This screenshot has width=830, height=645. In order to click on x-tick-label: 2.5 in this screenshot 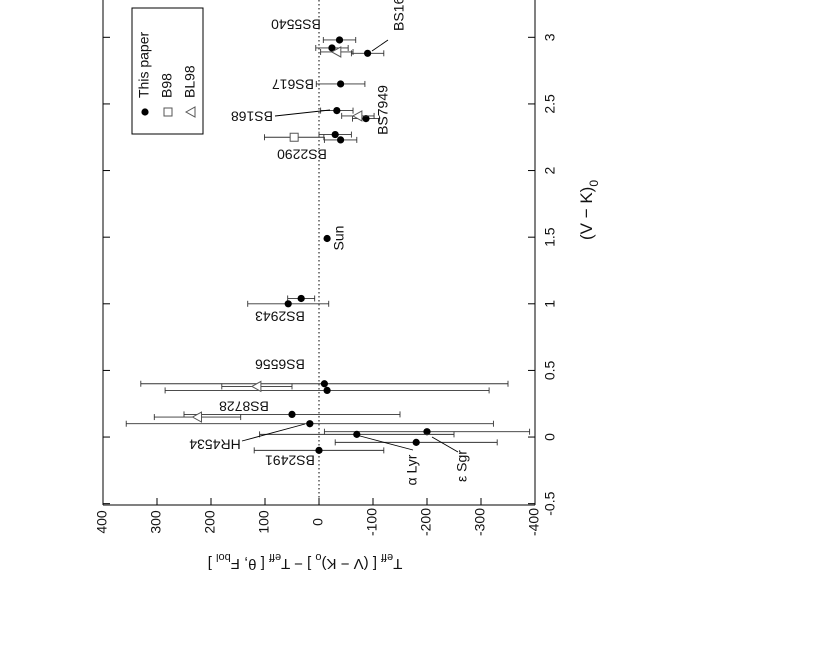, I will do `click(550, 104)`.